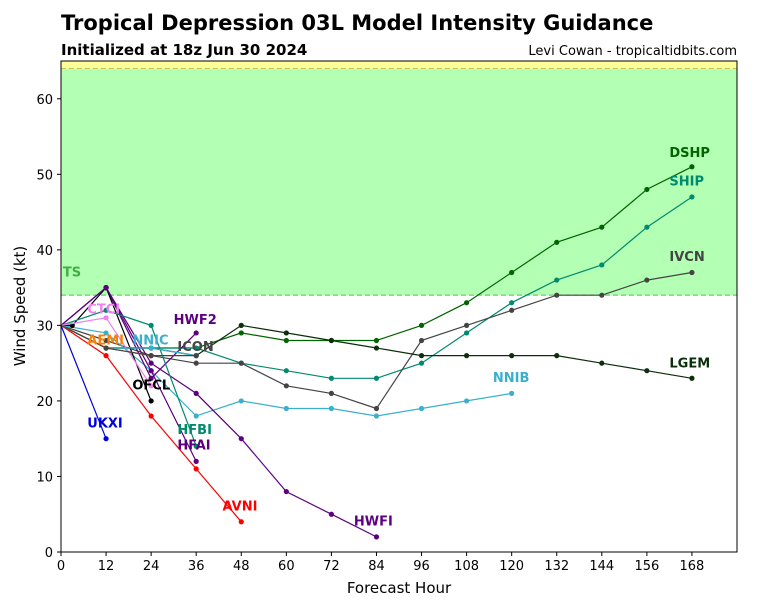  What do you see at coordinates (44, 175) in the screenshot?
I see `y-tick-label: 50` at bounding box center [44, 175].